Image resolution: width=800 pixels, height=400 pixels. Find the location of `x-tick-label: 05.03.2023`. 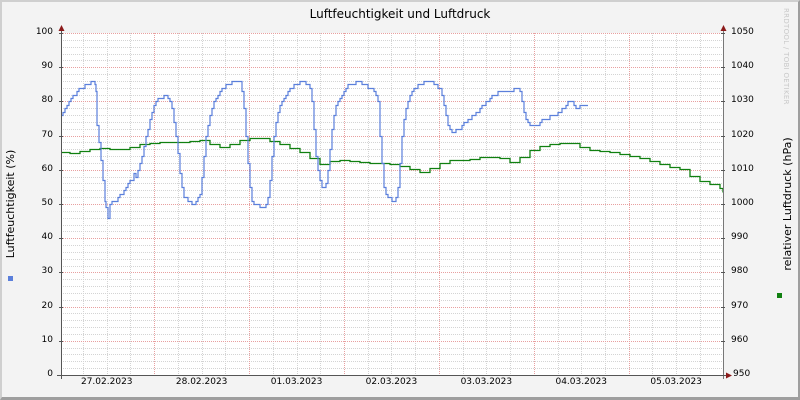

x-tick-label: 05.03.2023 is located at coordinates (676, 382).